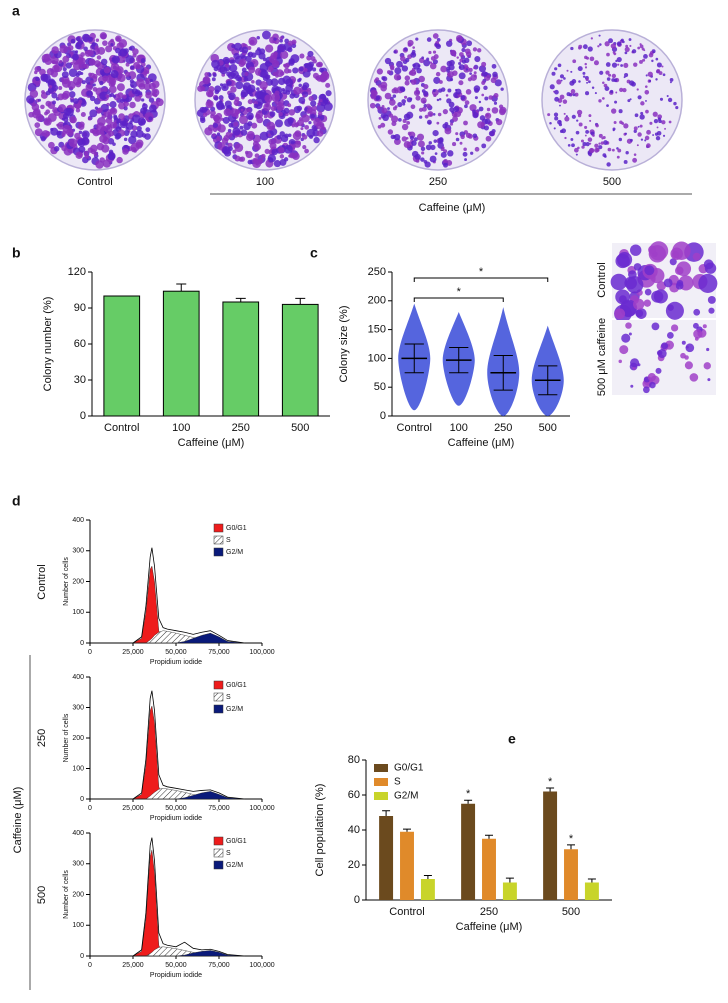 This screenshot has height=1003, width=728. What do you see at coordinates (16, 501) in the screenshot?
I see `panel-label: d` at bounding box center [16, 501].